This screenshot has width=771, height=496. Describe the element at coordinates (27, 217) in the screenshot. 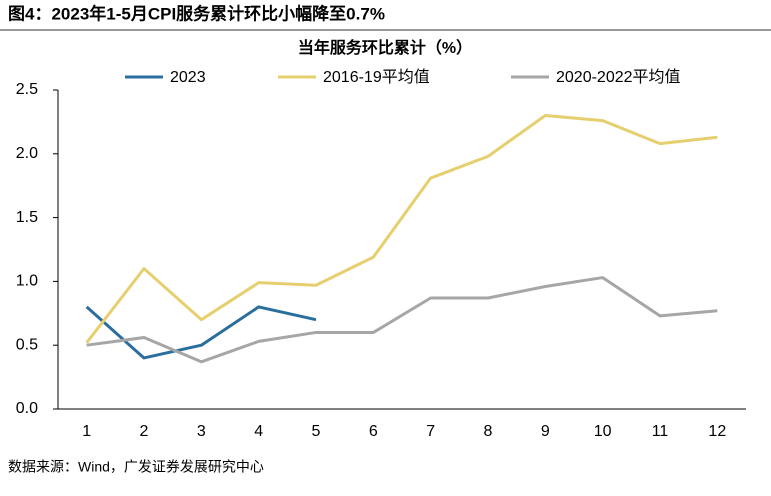

I see `y-tick-label: 1.5` at that location.